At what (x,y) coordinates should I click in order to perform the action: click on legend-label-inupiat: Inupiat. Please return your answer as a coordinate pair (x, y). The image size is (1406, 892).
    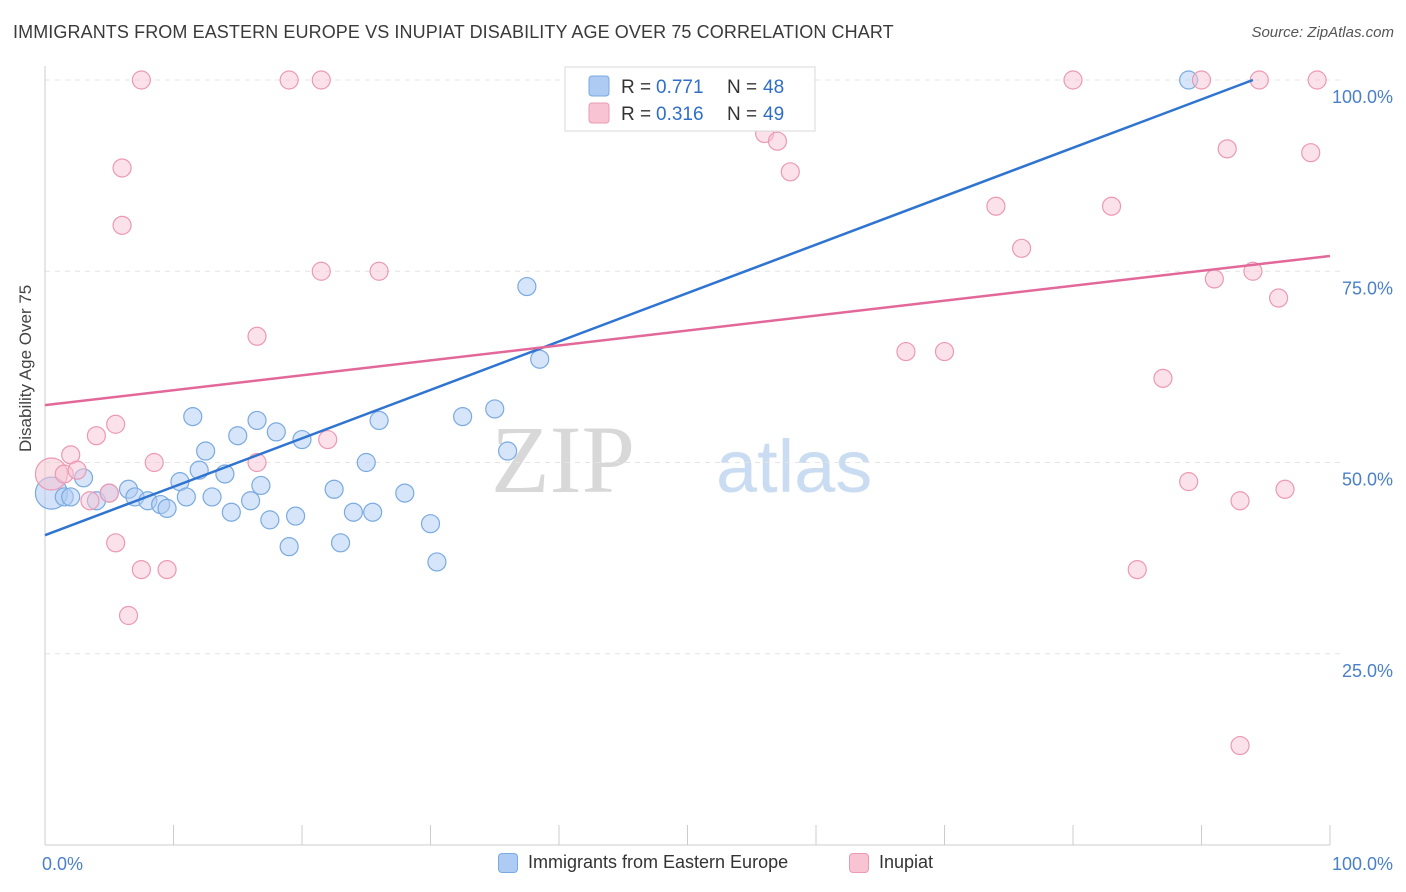
    Looking at the image, I should click on (906, 862).